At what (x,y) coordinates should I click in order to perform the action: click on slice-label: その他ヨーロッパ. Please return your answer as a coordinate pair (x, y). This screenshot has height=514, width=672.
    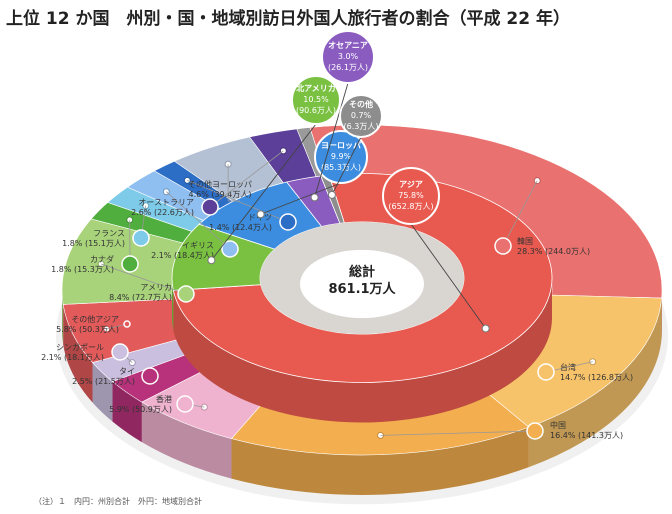
    Looking at the image, I should click on (220, 184).